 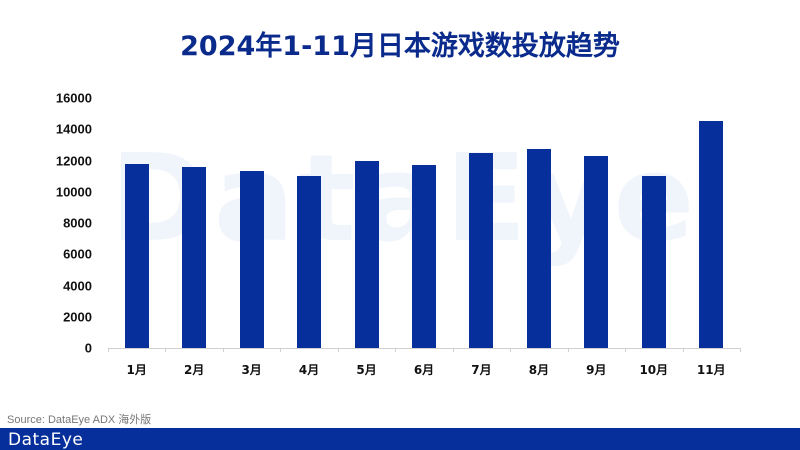 I want to click on chart-title: 2024年1-11月日本游戏数投放趋势, so click(x=400, y=46).